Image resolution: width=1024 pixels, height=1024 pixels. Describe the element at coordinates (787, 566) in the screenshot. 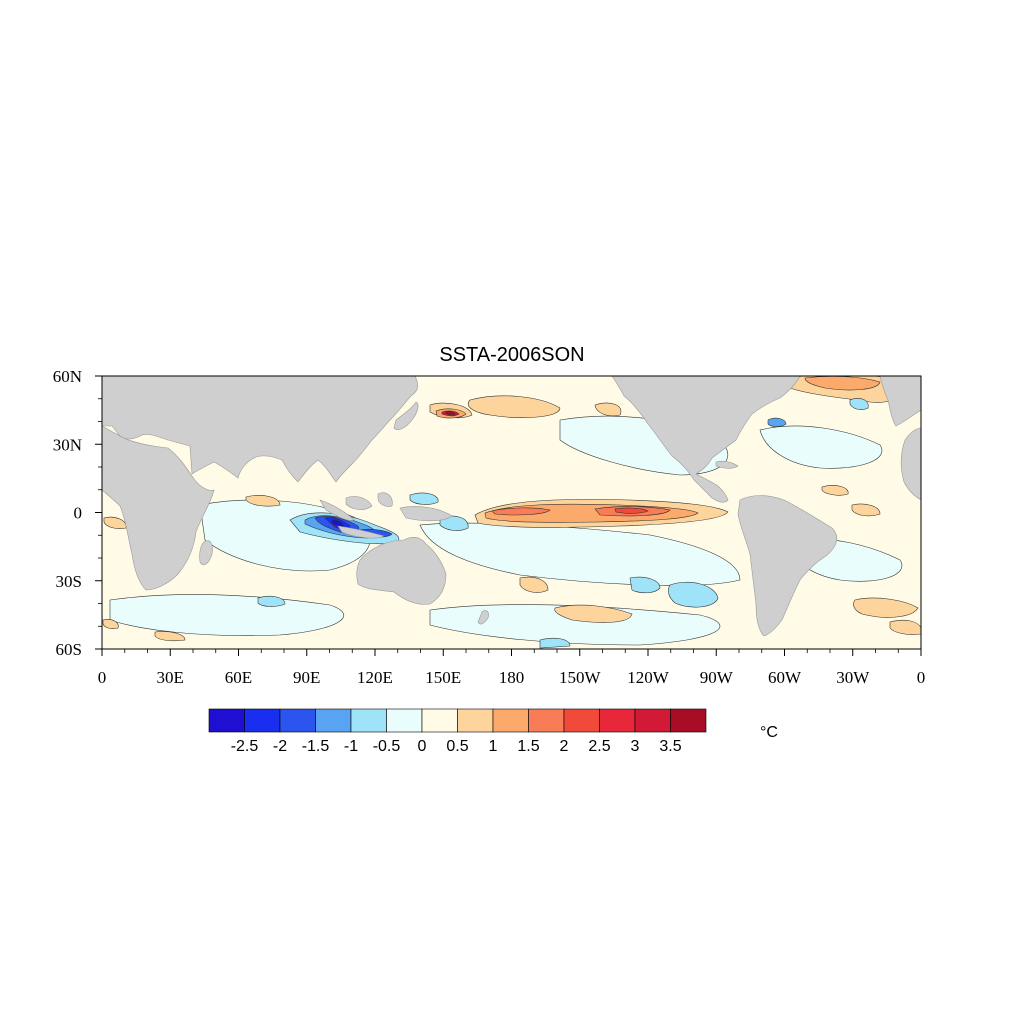

I see `land-south-america` at that location.